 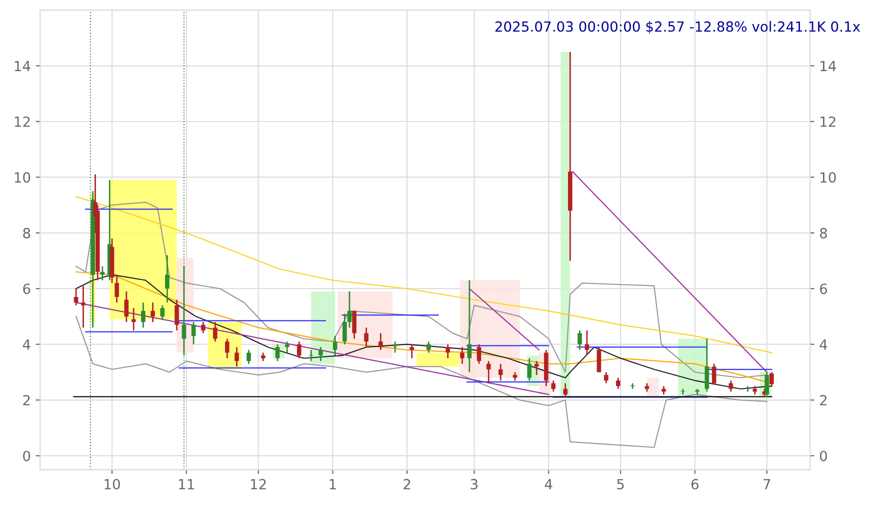 What do you see at coordinates (407, 484) in the screenshot?
I see `x-tick-label: 2` at bounding box center [407, 484].